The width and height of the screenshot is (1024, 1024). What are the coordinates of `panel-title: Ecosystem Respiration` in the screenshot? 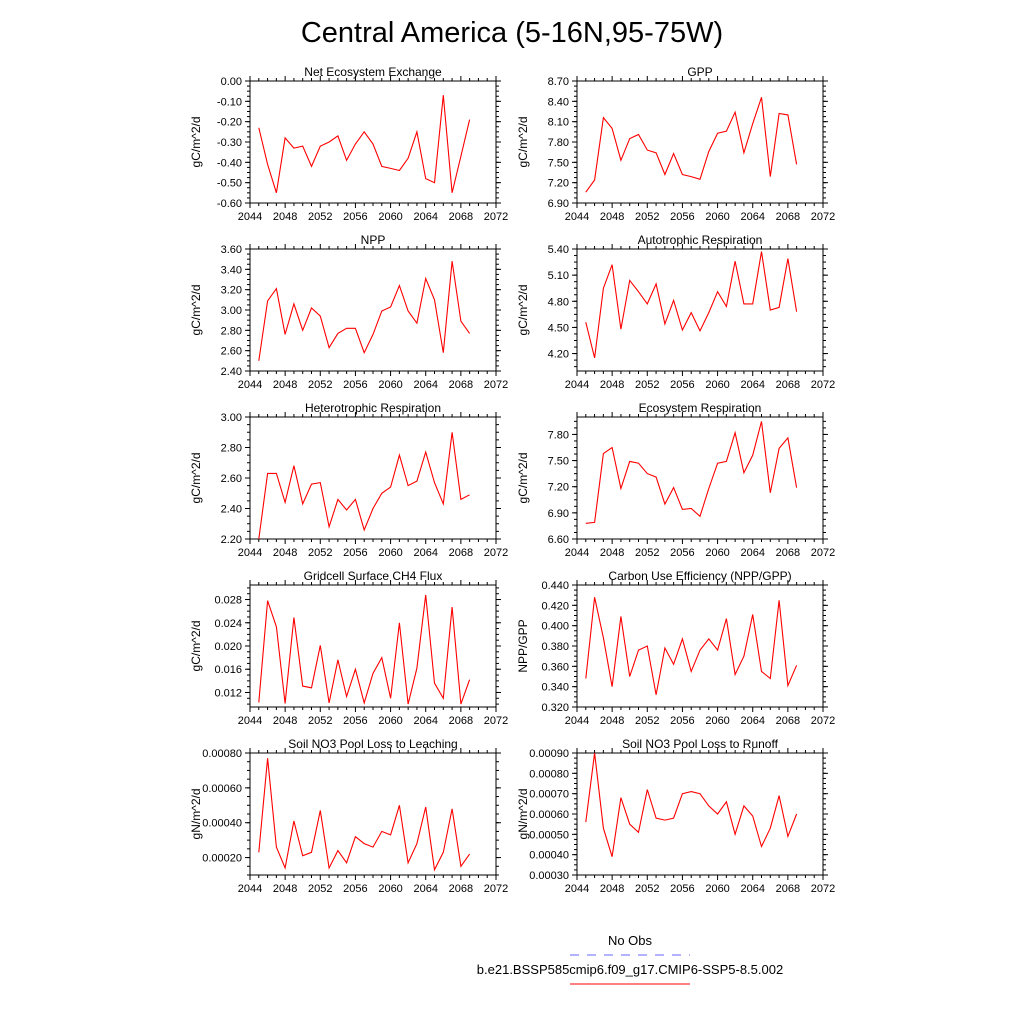 It's located at (700, 408).